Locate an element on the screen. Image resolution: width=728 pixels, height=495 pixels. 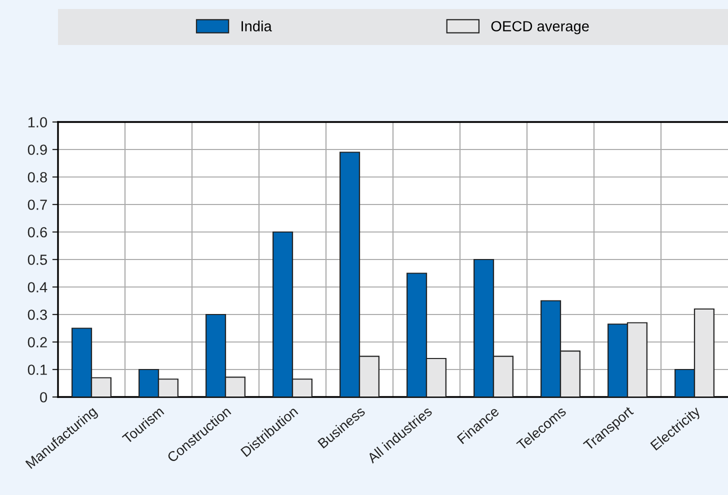
y-tick-label: 0.7 is located at coordinates (37, 205).